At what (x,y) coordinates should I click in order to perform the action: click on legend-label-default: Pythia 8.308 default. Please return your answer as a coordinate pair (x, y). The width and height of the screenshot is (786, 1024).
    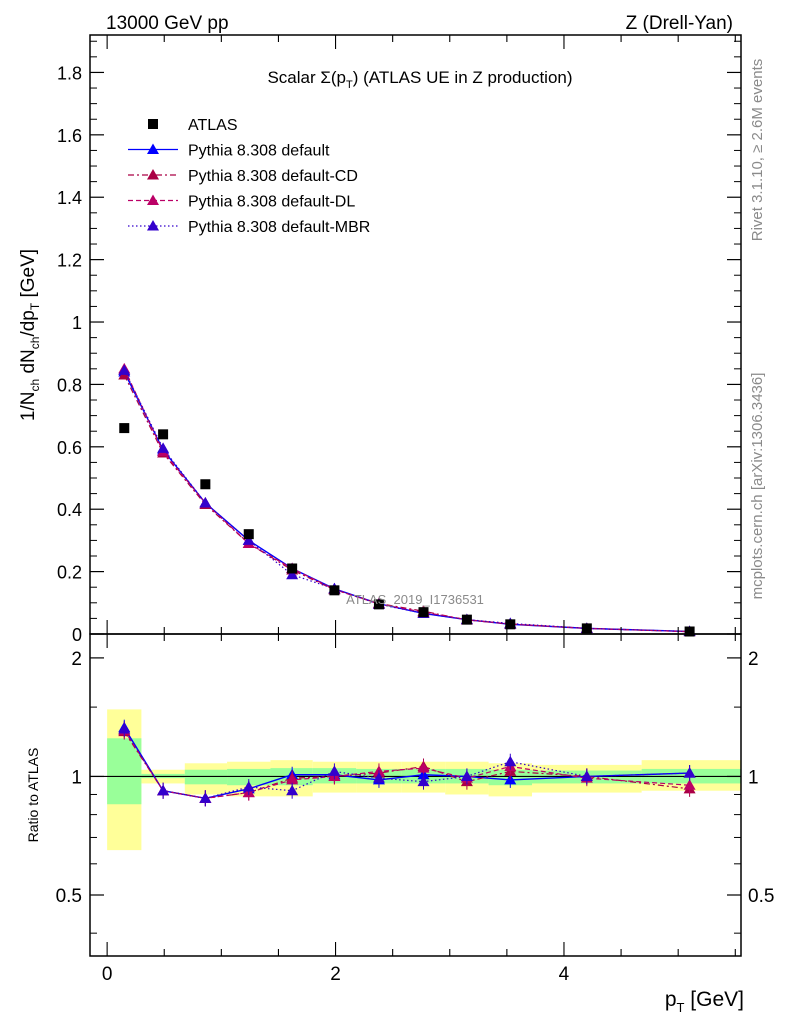
    Looking at the image, I should click on (259, 151).